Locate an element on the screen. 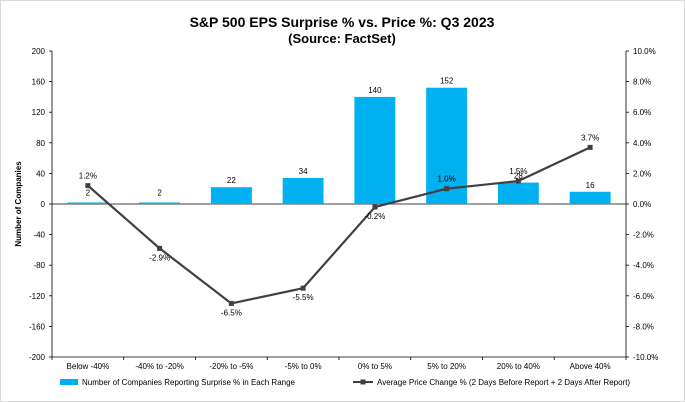 This screenshot has height=402, width=685. line-data-label: -0.2% is located at coordinates (374, 216).